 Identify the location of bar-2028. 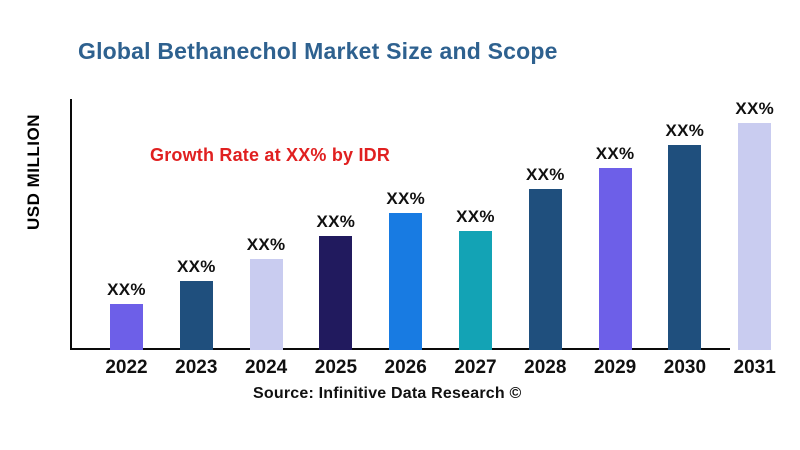
(545, 269).